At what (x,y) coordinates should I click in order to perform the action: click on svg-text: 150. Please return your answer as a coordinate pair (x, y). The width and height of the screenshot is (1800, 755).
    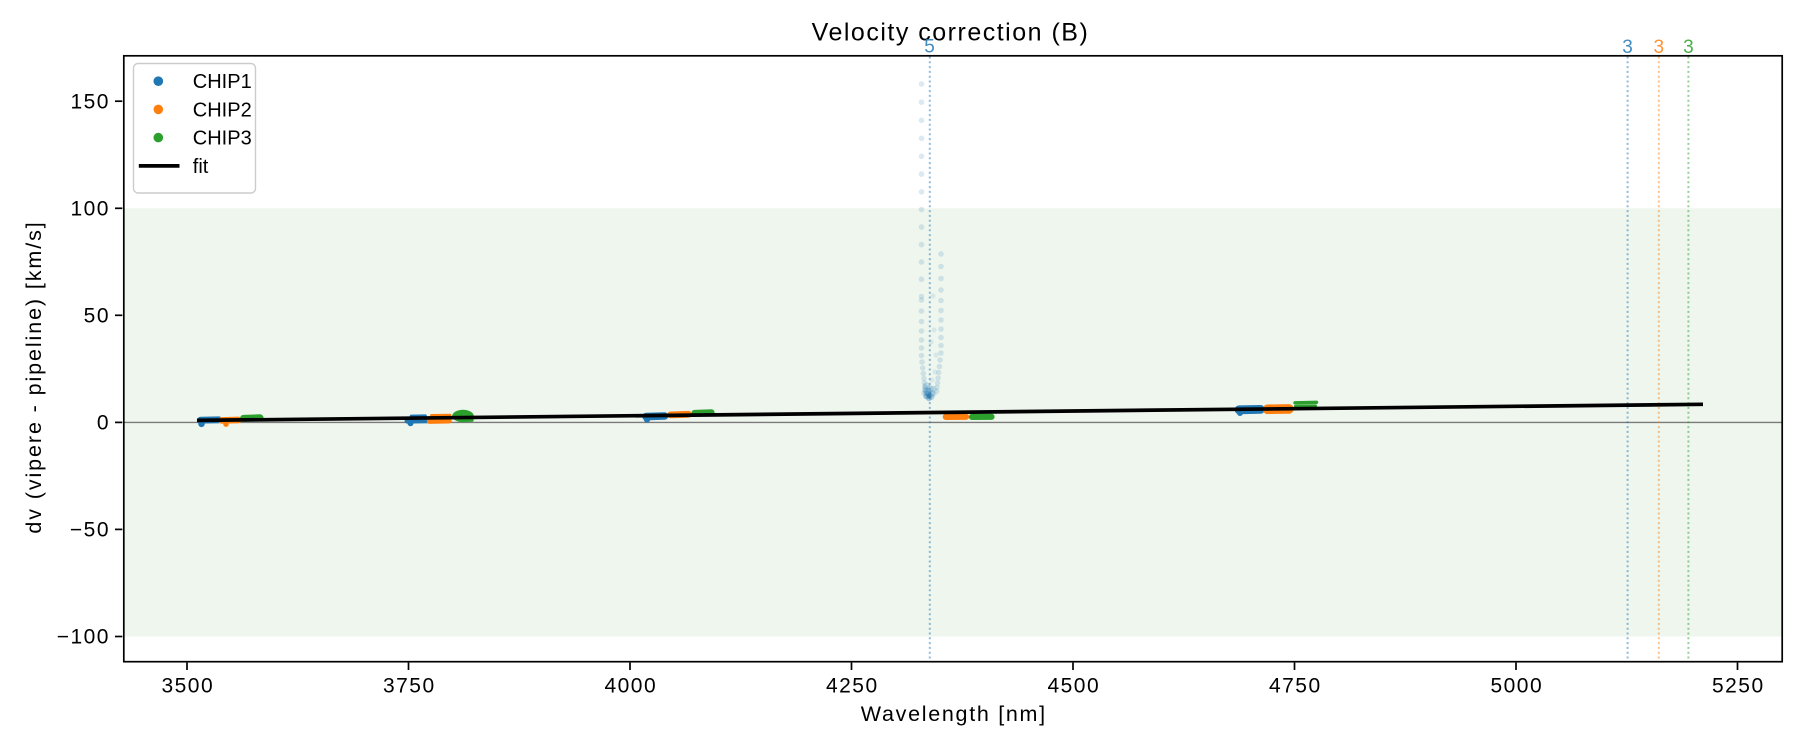
    Looking at the image, I should click on (90, 101).